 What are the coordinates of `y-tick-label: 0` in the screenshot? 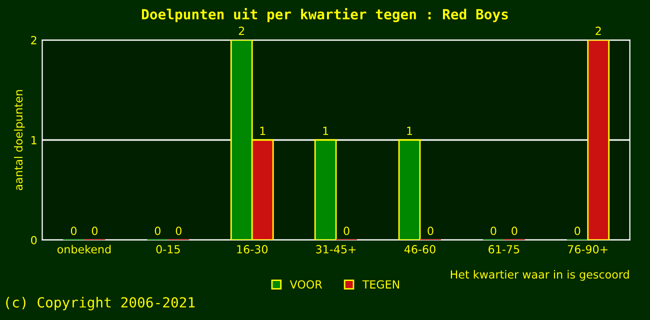 It's located at (34, 240).